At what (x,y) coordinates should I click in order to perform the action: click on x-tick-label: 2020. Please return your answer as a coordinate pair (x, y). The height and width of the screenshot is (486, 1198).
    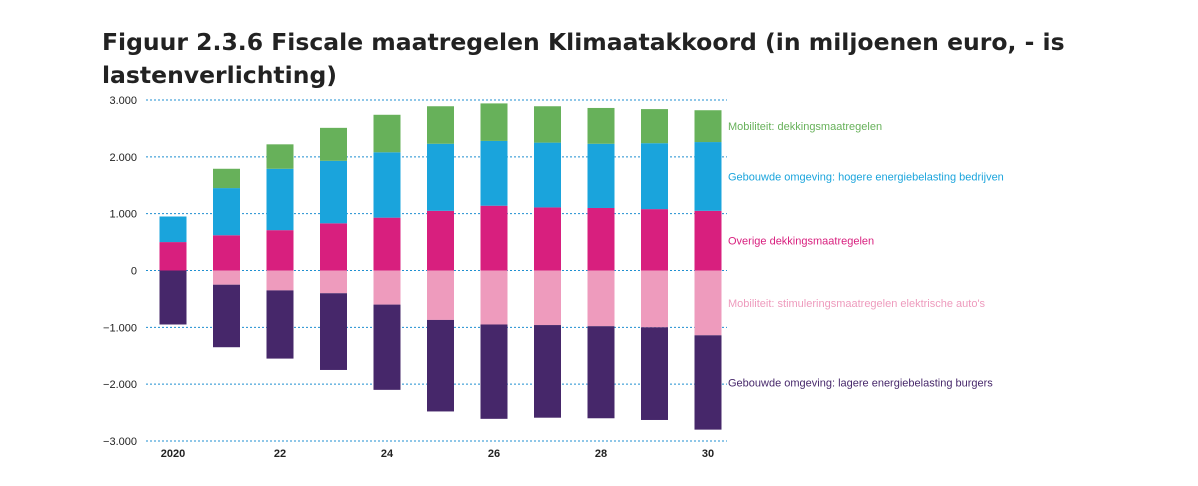
    Looking at the image, I should click on (173, 454).